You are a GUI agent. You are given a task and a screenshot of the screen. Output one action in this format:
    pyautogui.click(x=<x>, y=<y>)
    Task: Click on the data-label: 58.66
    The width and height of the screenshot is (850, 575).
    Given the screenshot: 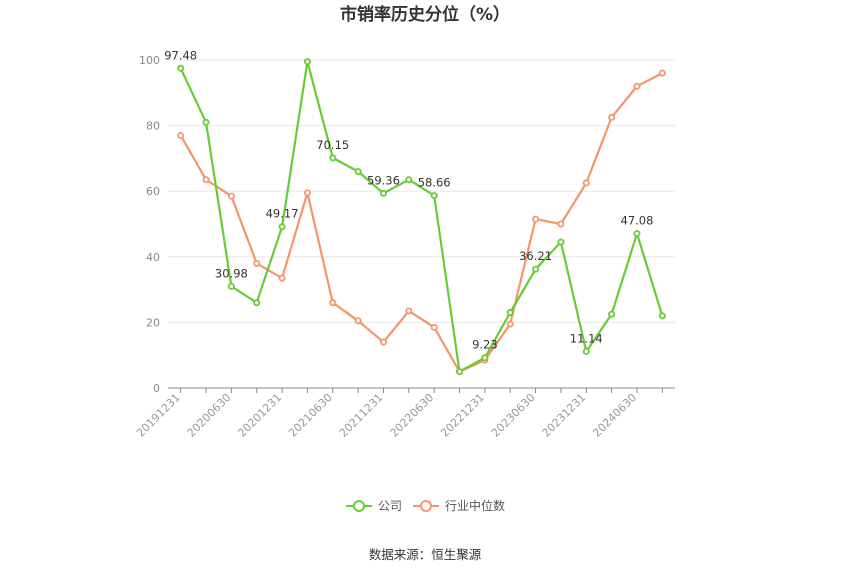 What is the action you would take?
    pyautogui.click(x=434, y=183)
    